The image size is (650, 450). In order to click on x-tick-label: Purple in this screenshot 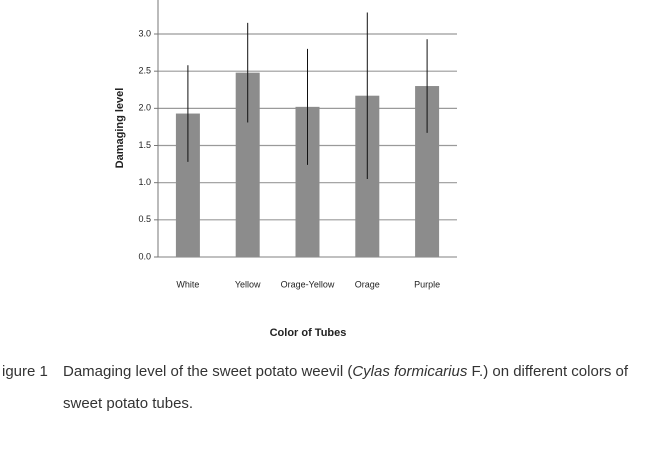, I will do `click(427, 284)`.